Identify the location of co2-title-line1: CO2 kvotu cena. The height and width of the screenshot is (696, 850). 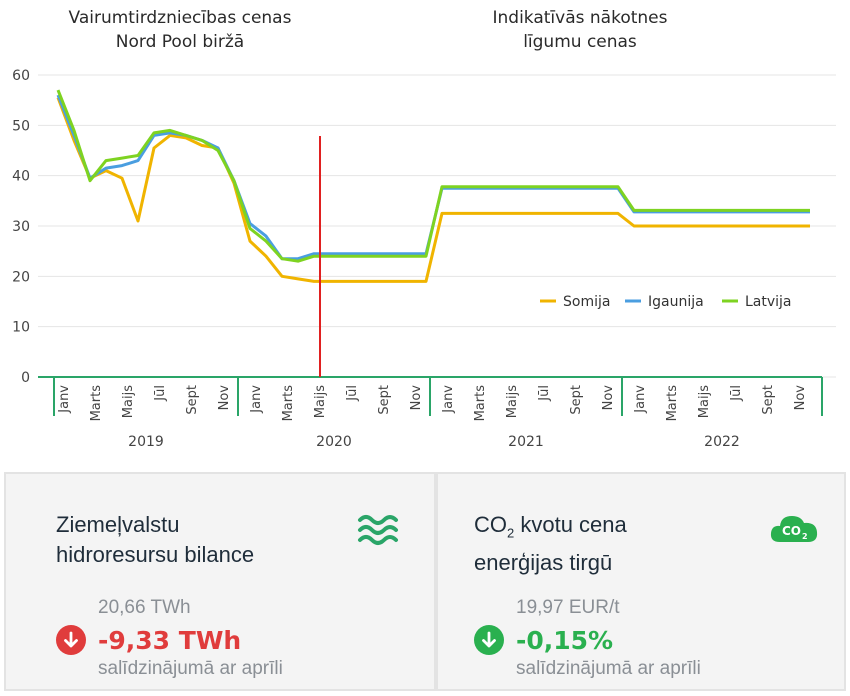
(550, 529).